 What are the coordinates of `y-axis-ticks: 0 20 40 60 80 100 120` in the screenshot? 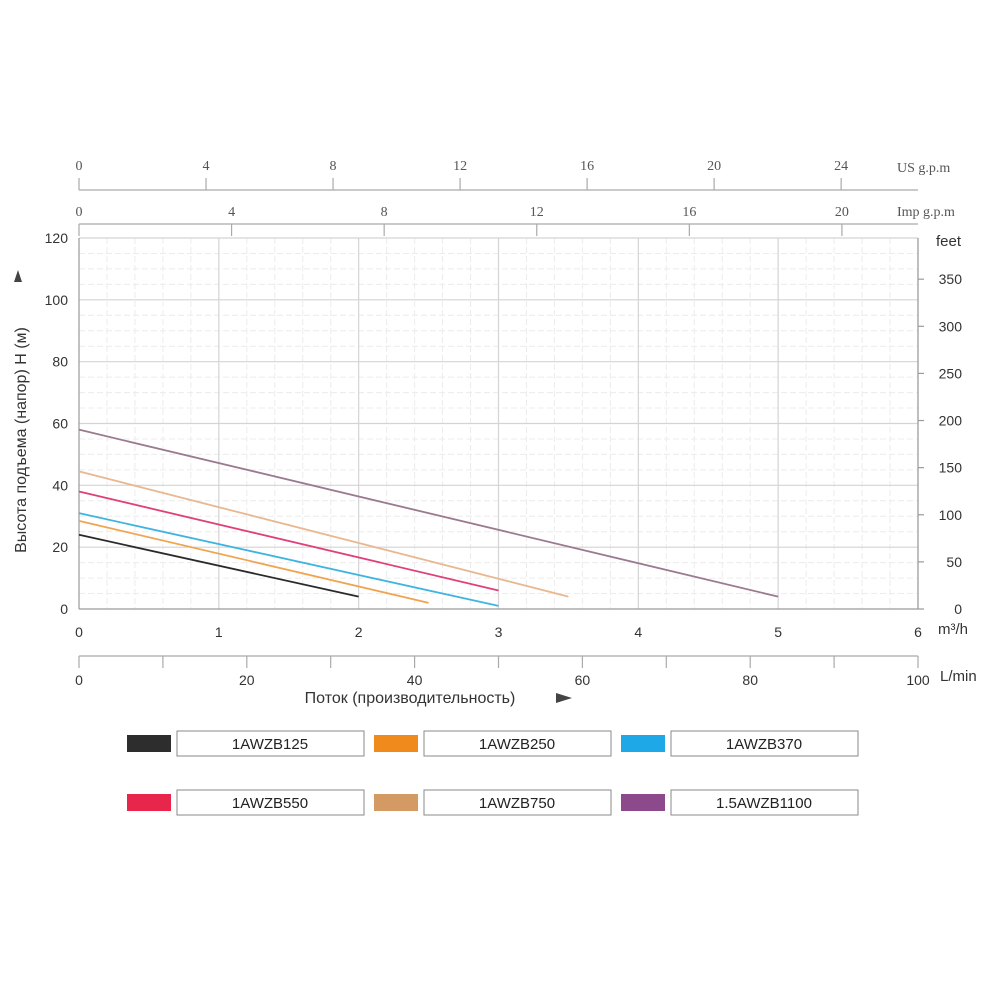 It's located at (57, 423).